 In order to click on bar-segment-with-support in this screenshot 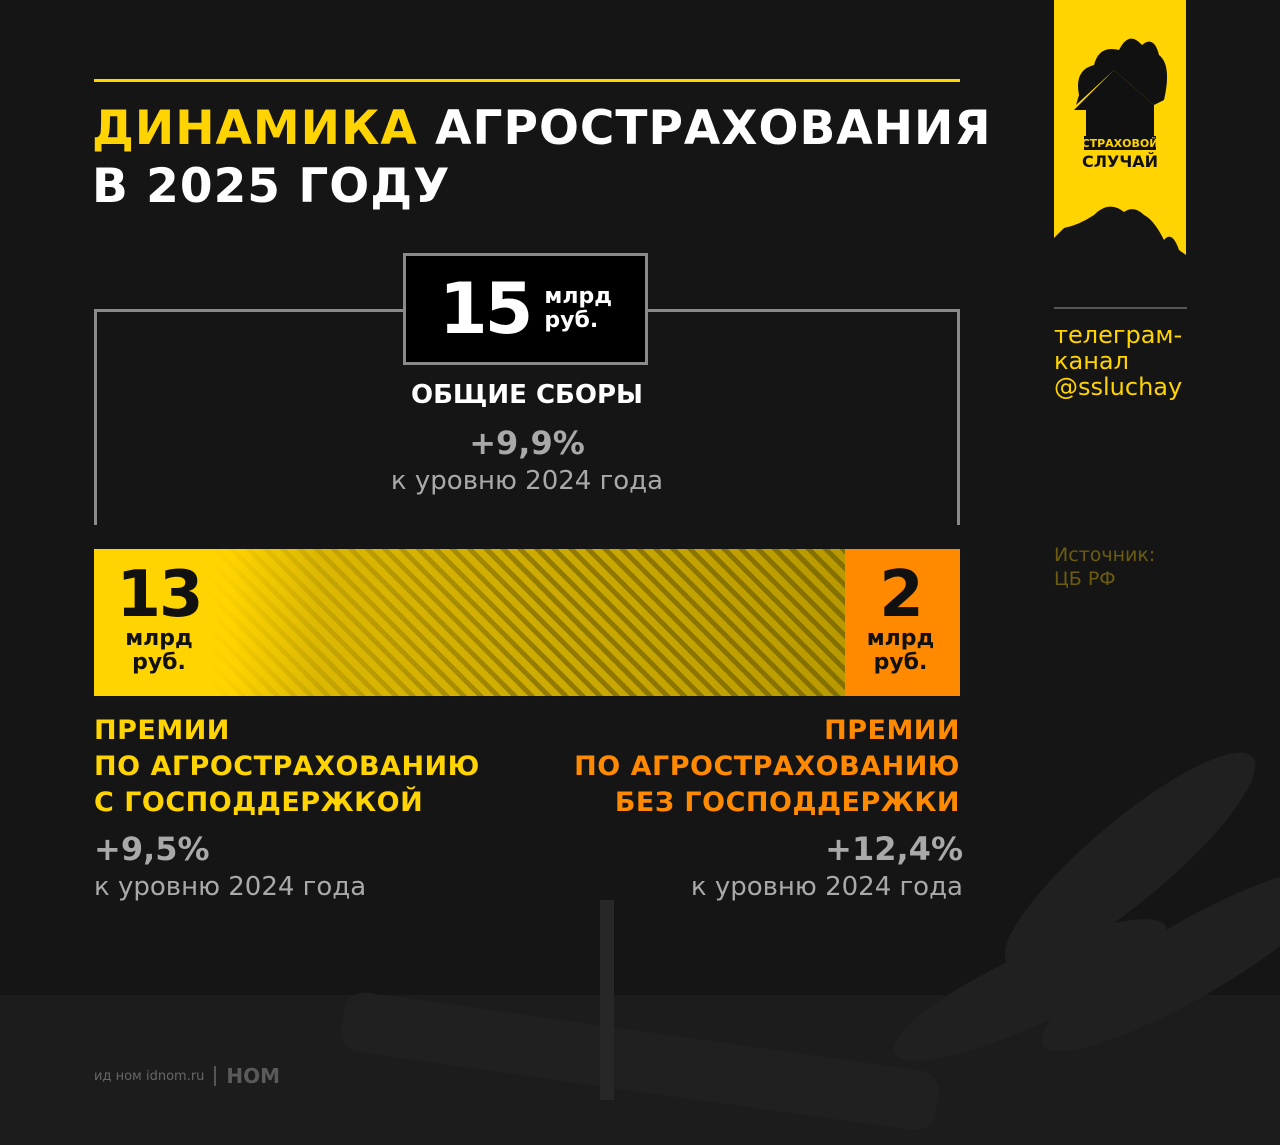, I will do `click(469, 622)`.